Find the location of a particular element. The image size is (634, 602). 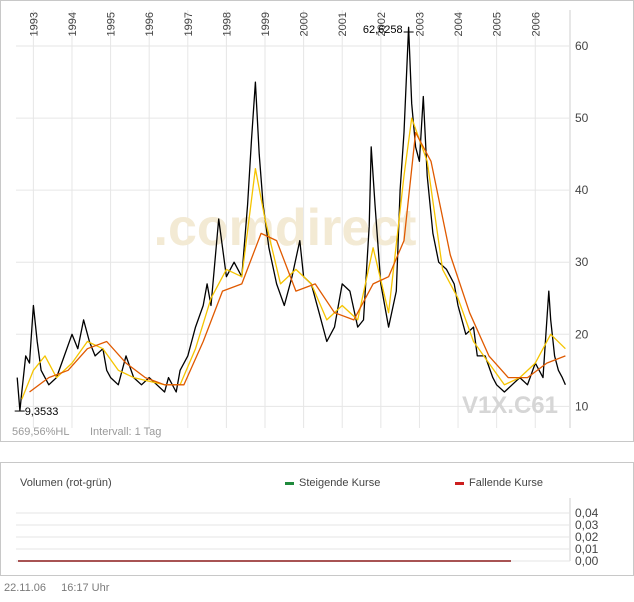

x-tick-label: 2003 is located at coordinates (420, 24).